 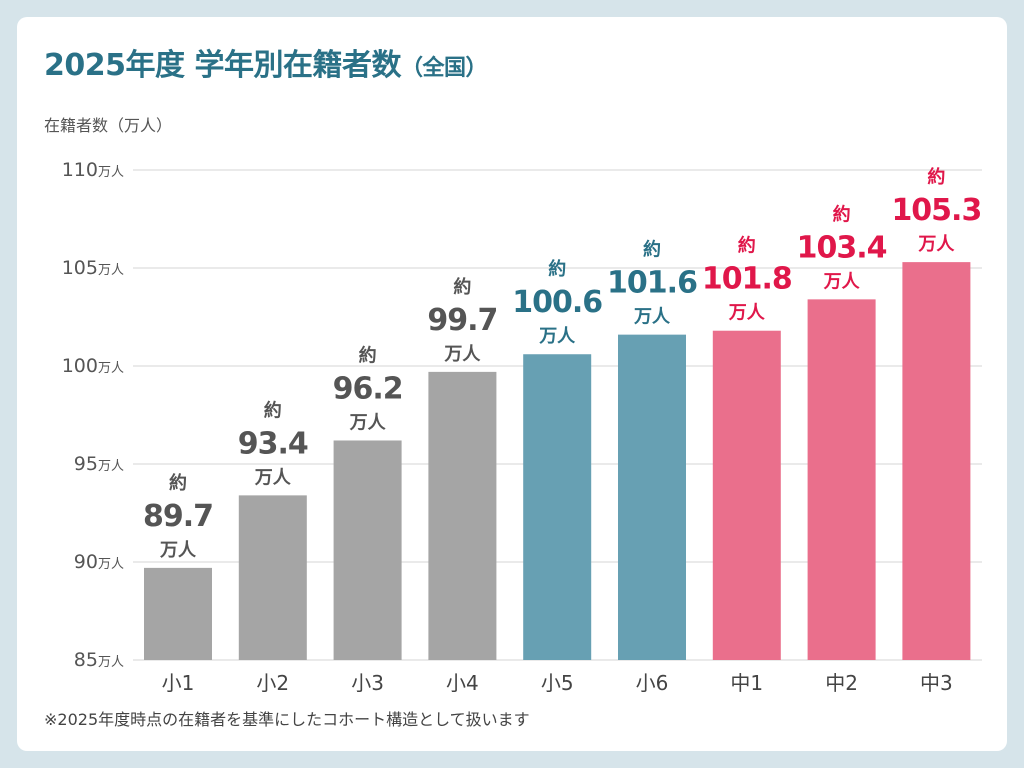 I want to click on x-tick-label: 中2, so click(x=841, y=683).